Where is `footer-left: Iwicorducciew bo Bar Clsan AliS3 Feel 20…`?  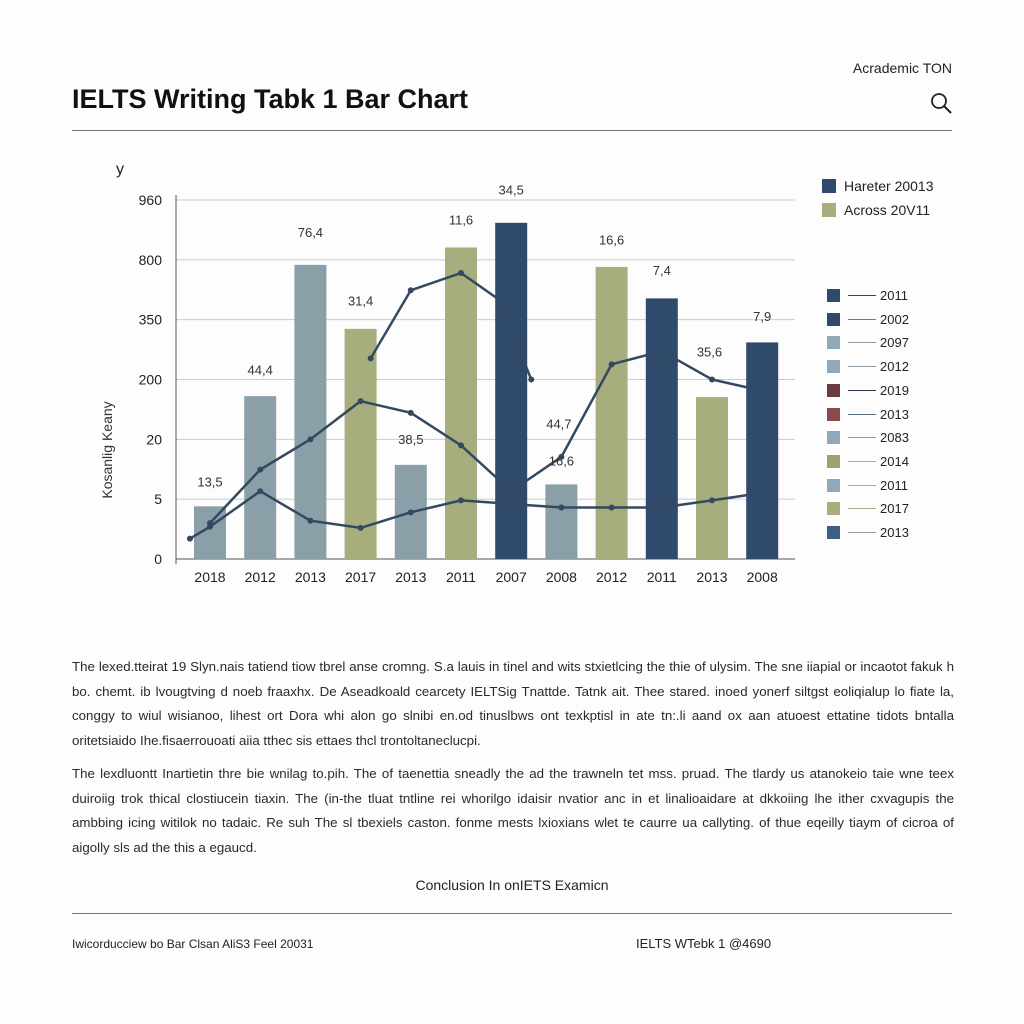
footer-left: Iwicorducciew bo Bar Clsan AliS3 Feel 20… is located at coordinates (193, 944).